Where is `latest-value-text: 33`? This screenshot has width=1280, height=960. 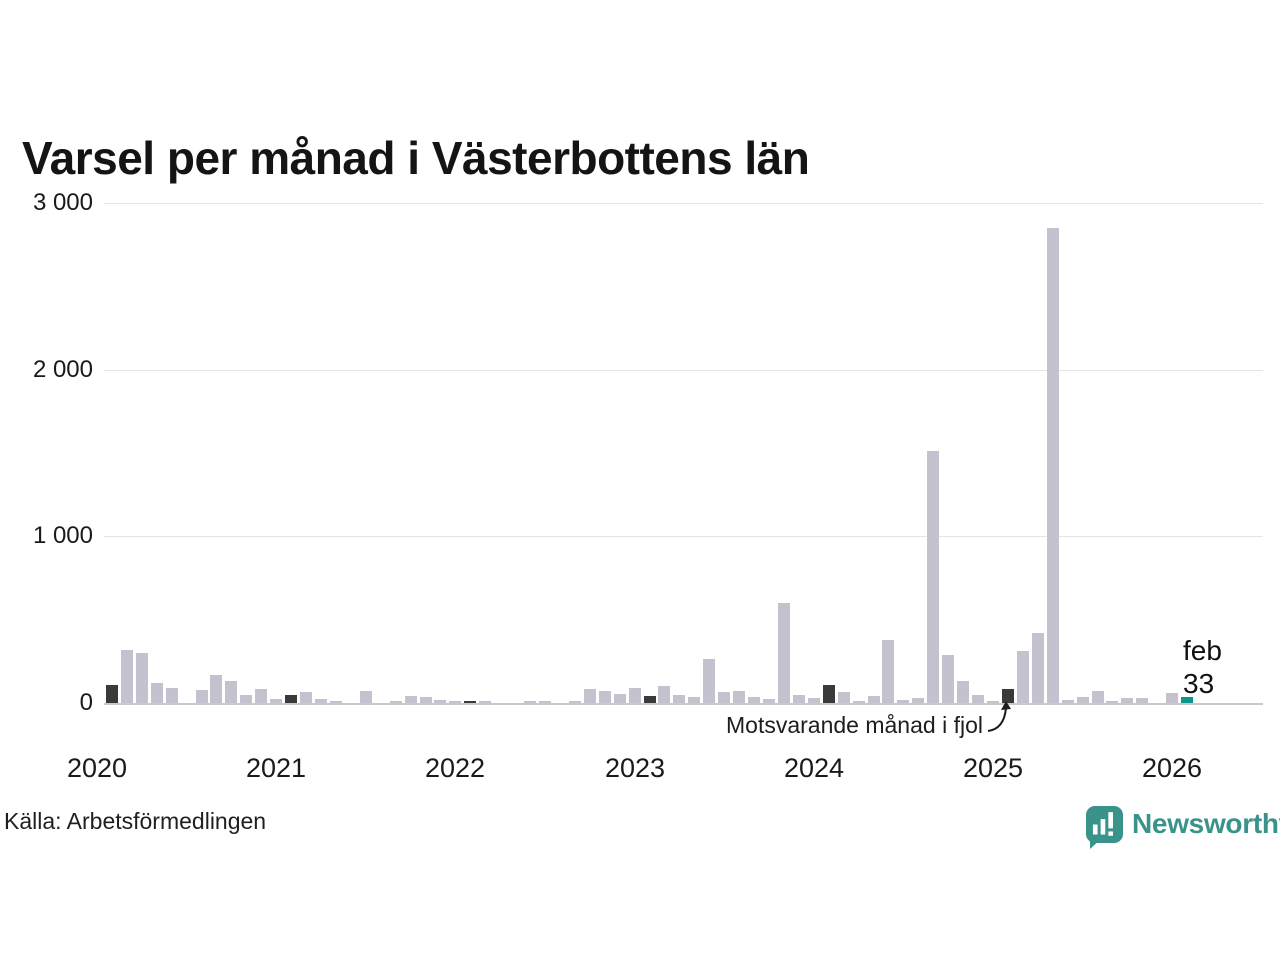 latest-value-text: 33 is located at coordinates (1199, 683).